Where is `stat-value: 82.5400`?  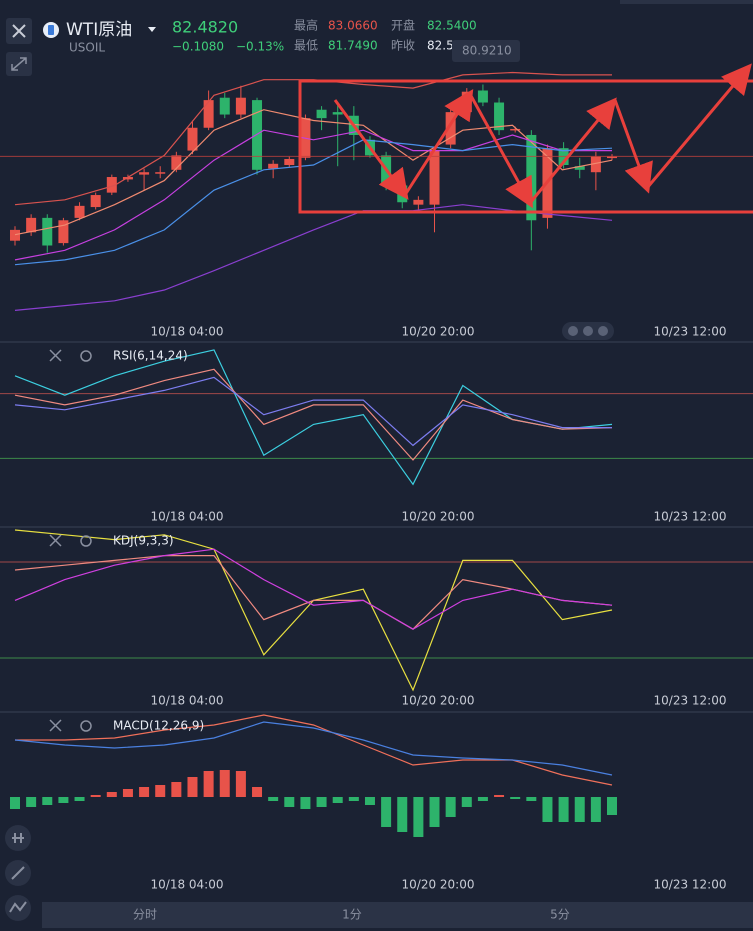 stat-value: 82.5400 is located at coordinates (452, 26).